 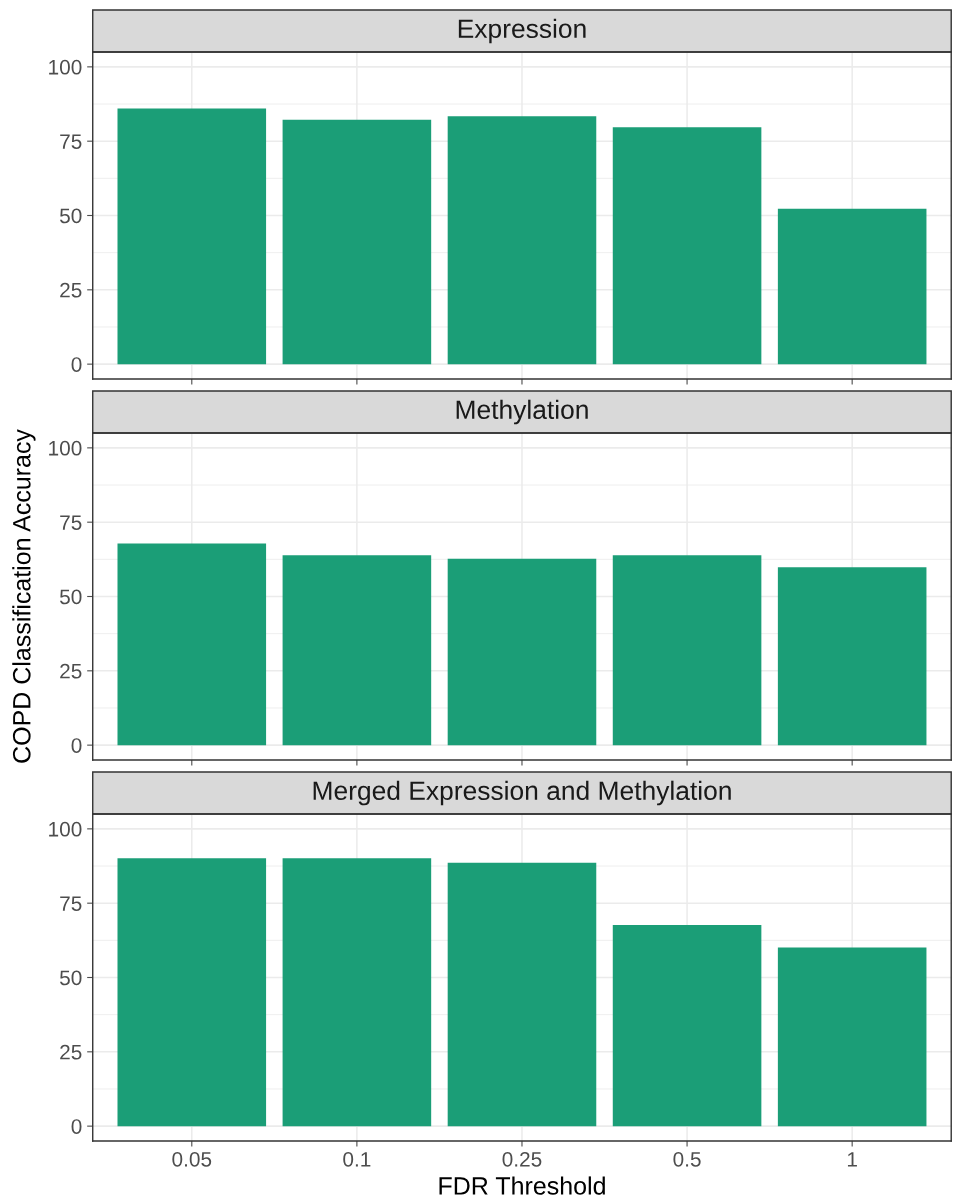 What do you see at coordinates (522, 1185) in the screenshot?
I see `x-axis-title: FDR Threshold` at bounding box center [522, 1185].